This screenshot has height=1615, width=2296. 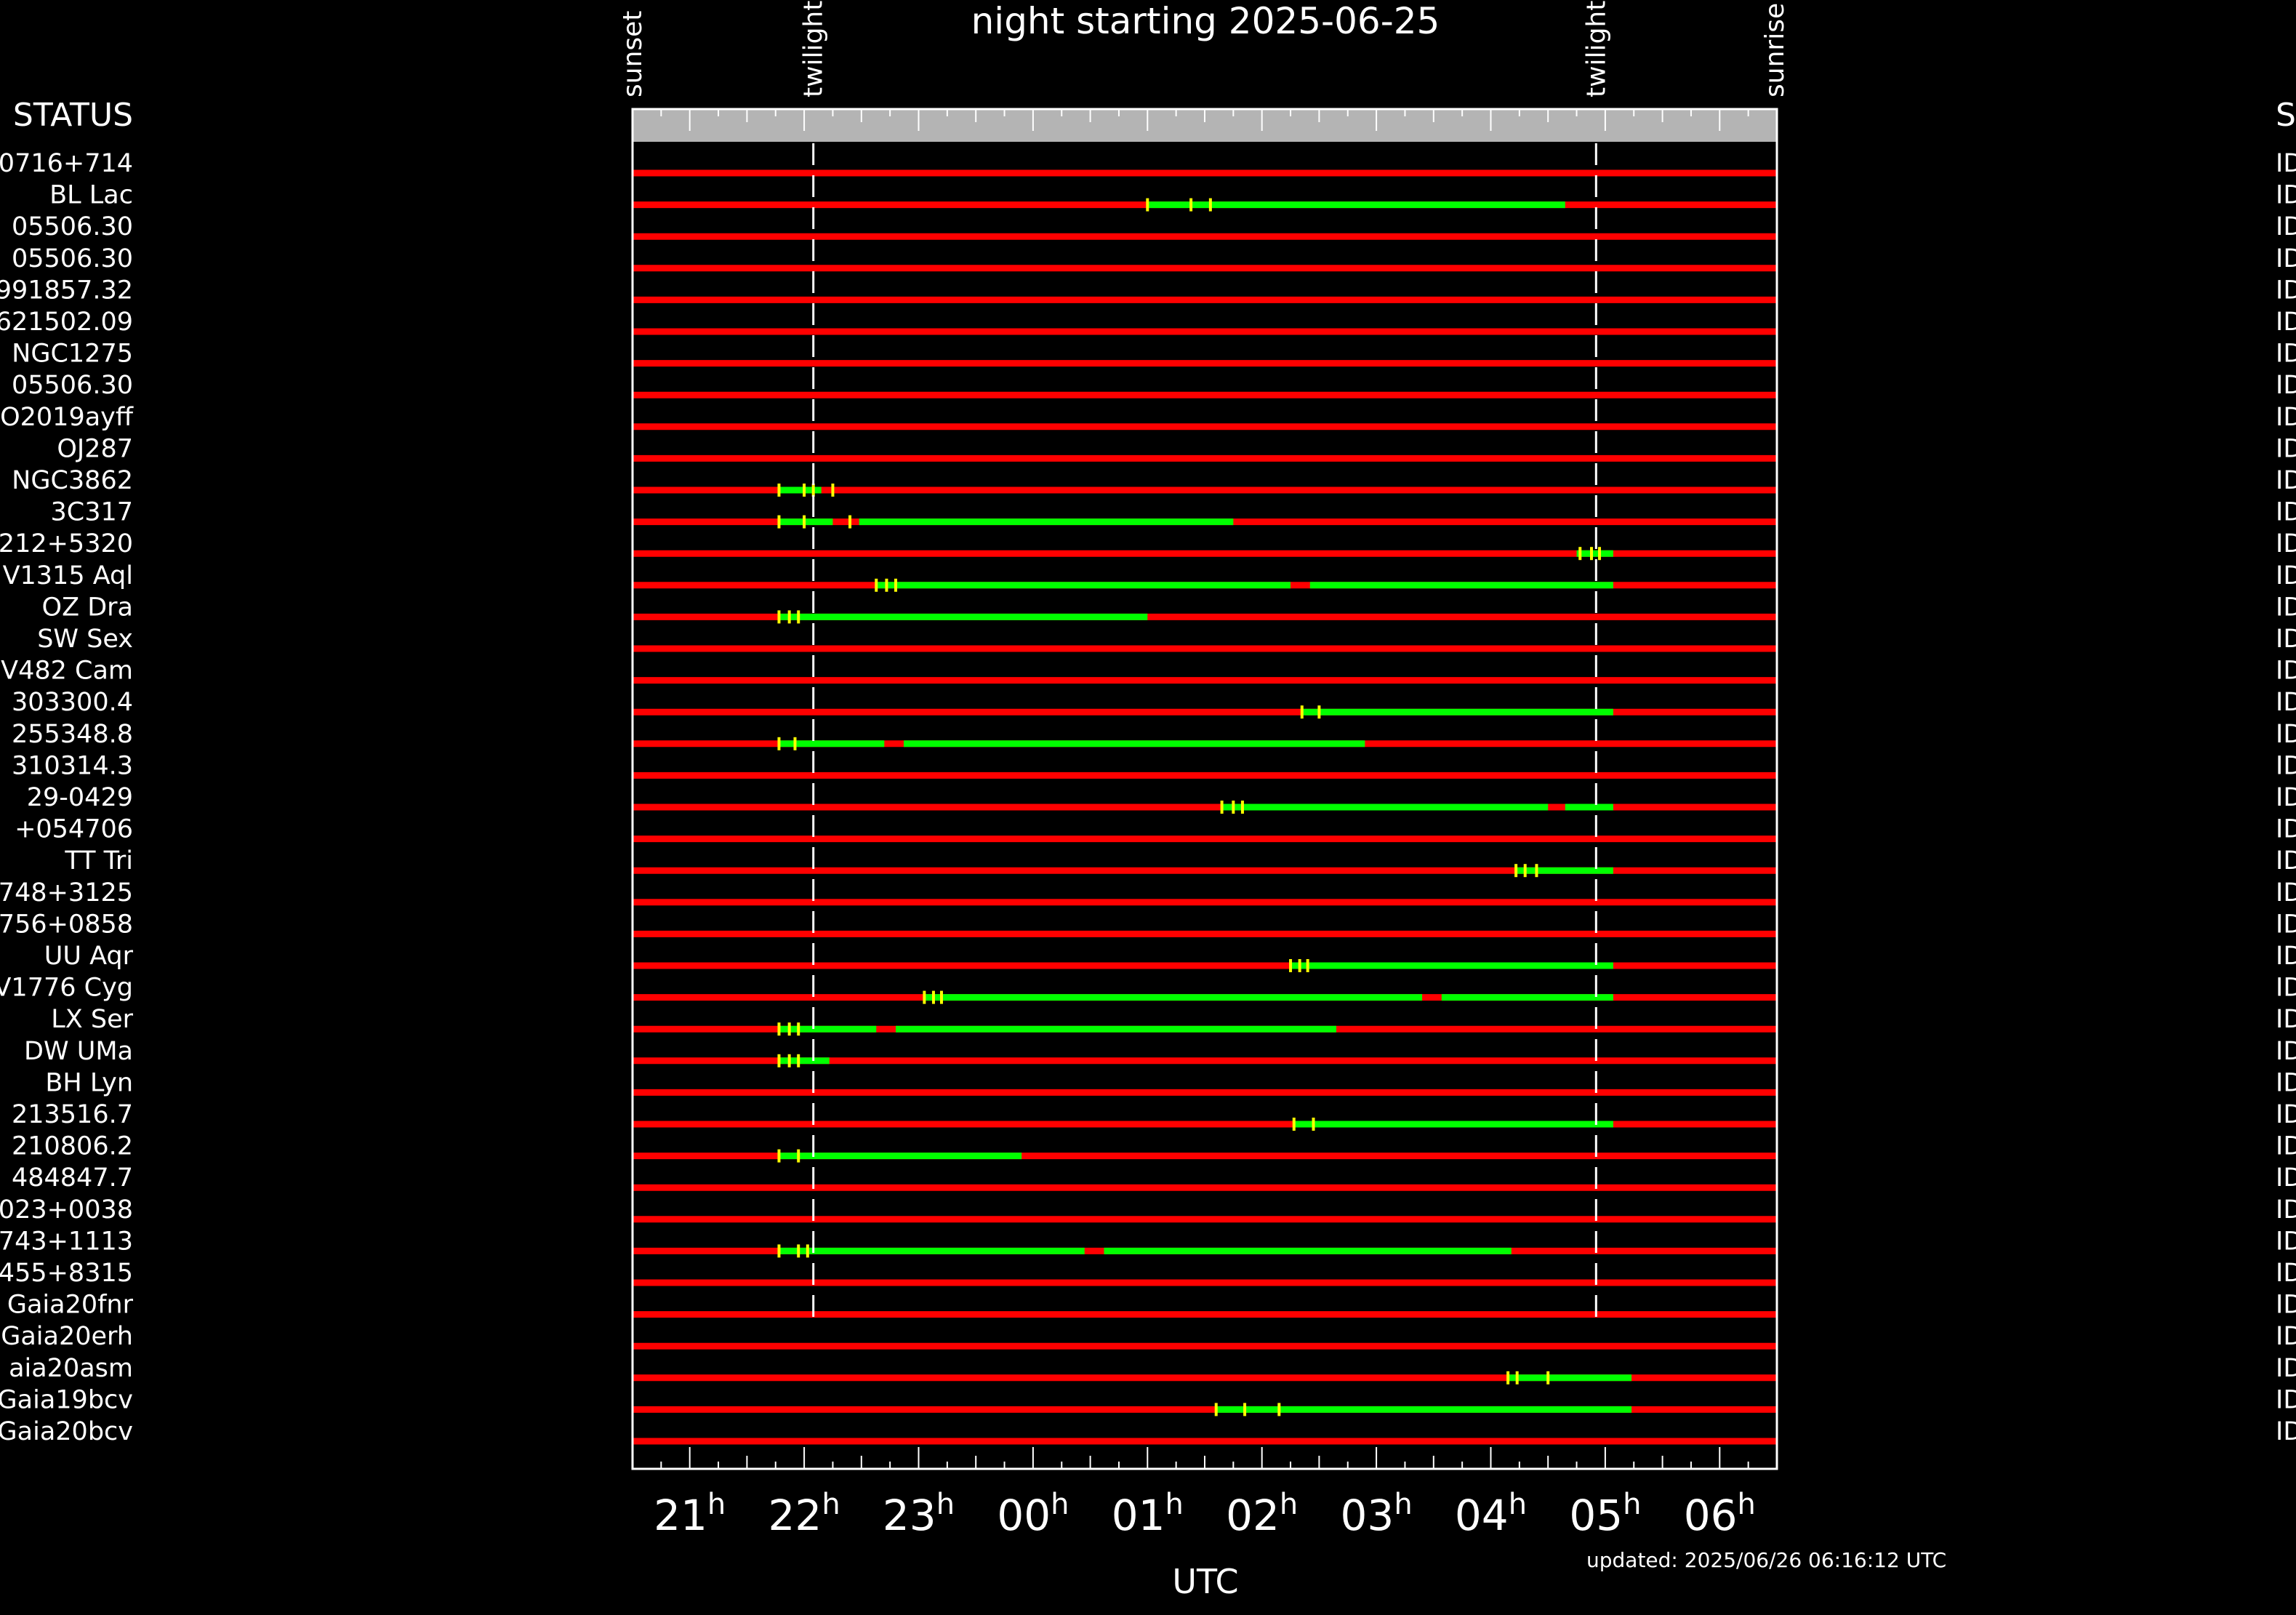 What do you see at coordinates (80, 797) in the screenshot?
I see `target-label: 29-0429` at bounding box center [80, 797].